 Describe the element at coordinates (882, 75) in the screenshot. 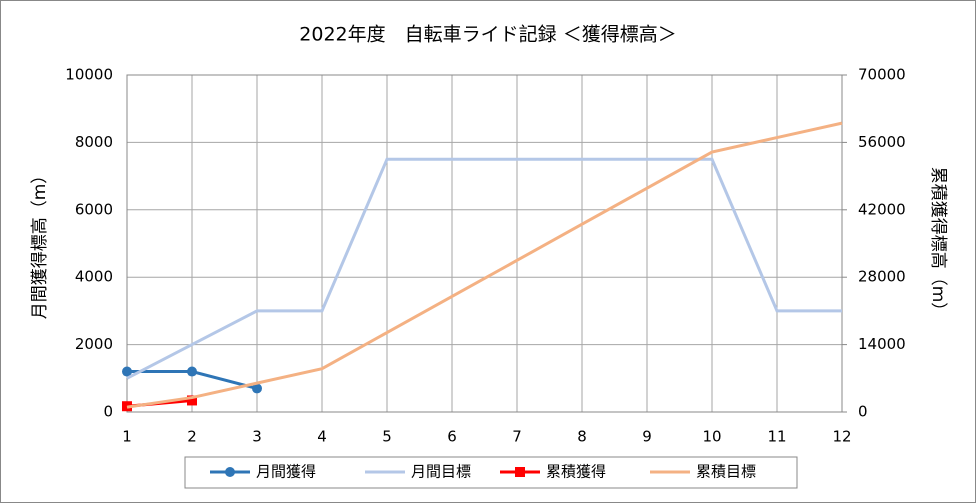

I see `y2-tick-label: 70000` at that location.